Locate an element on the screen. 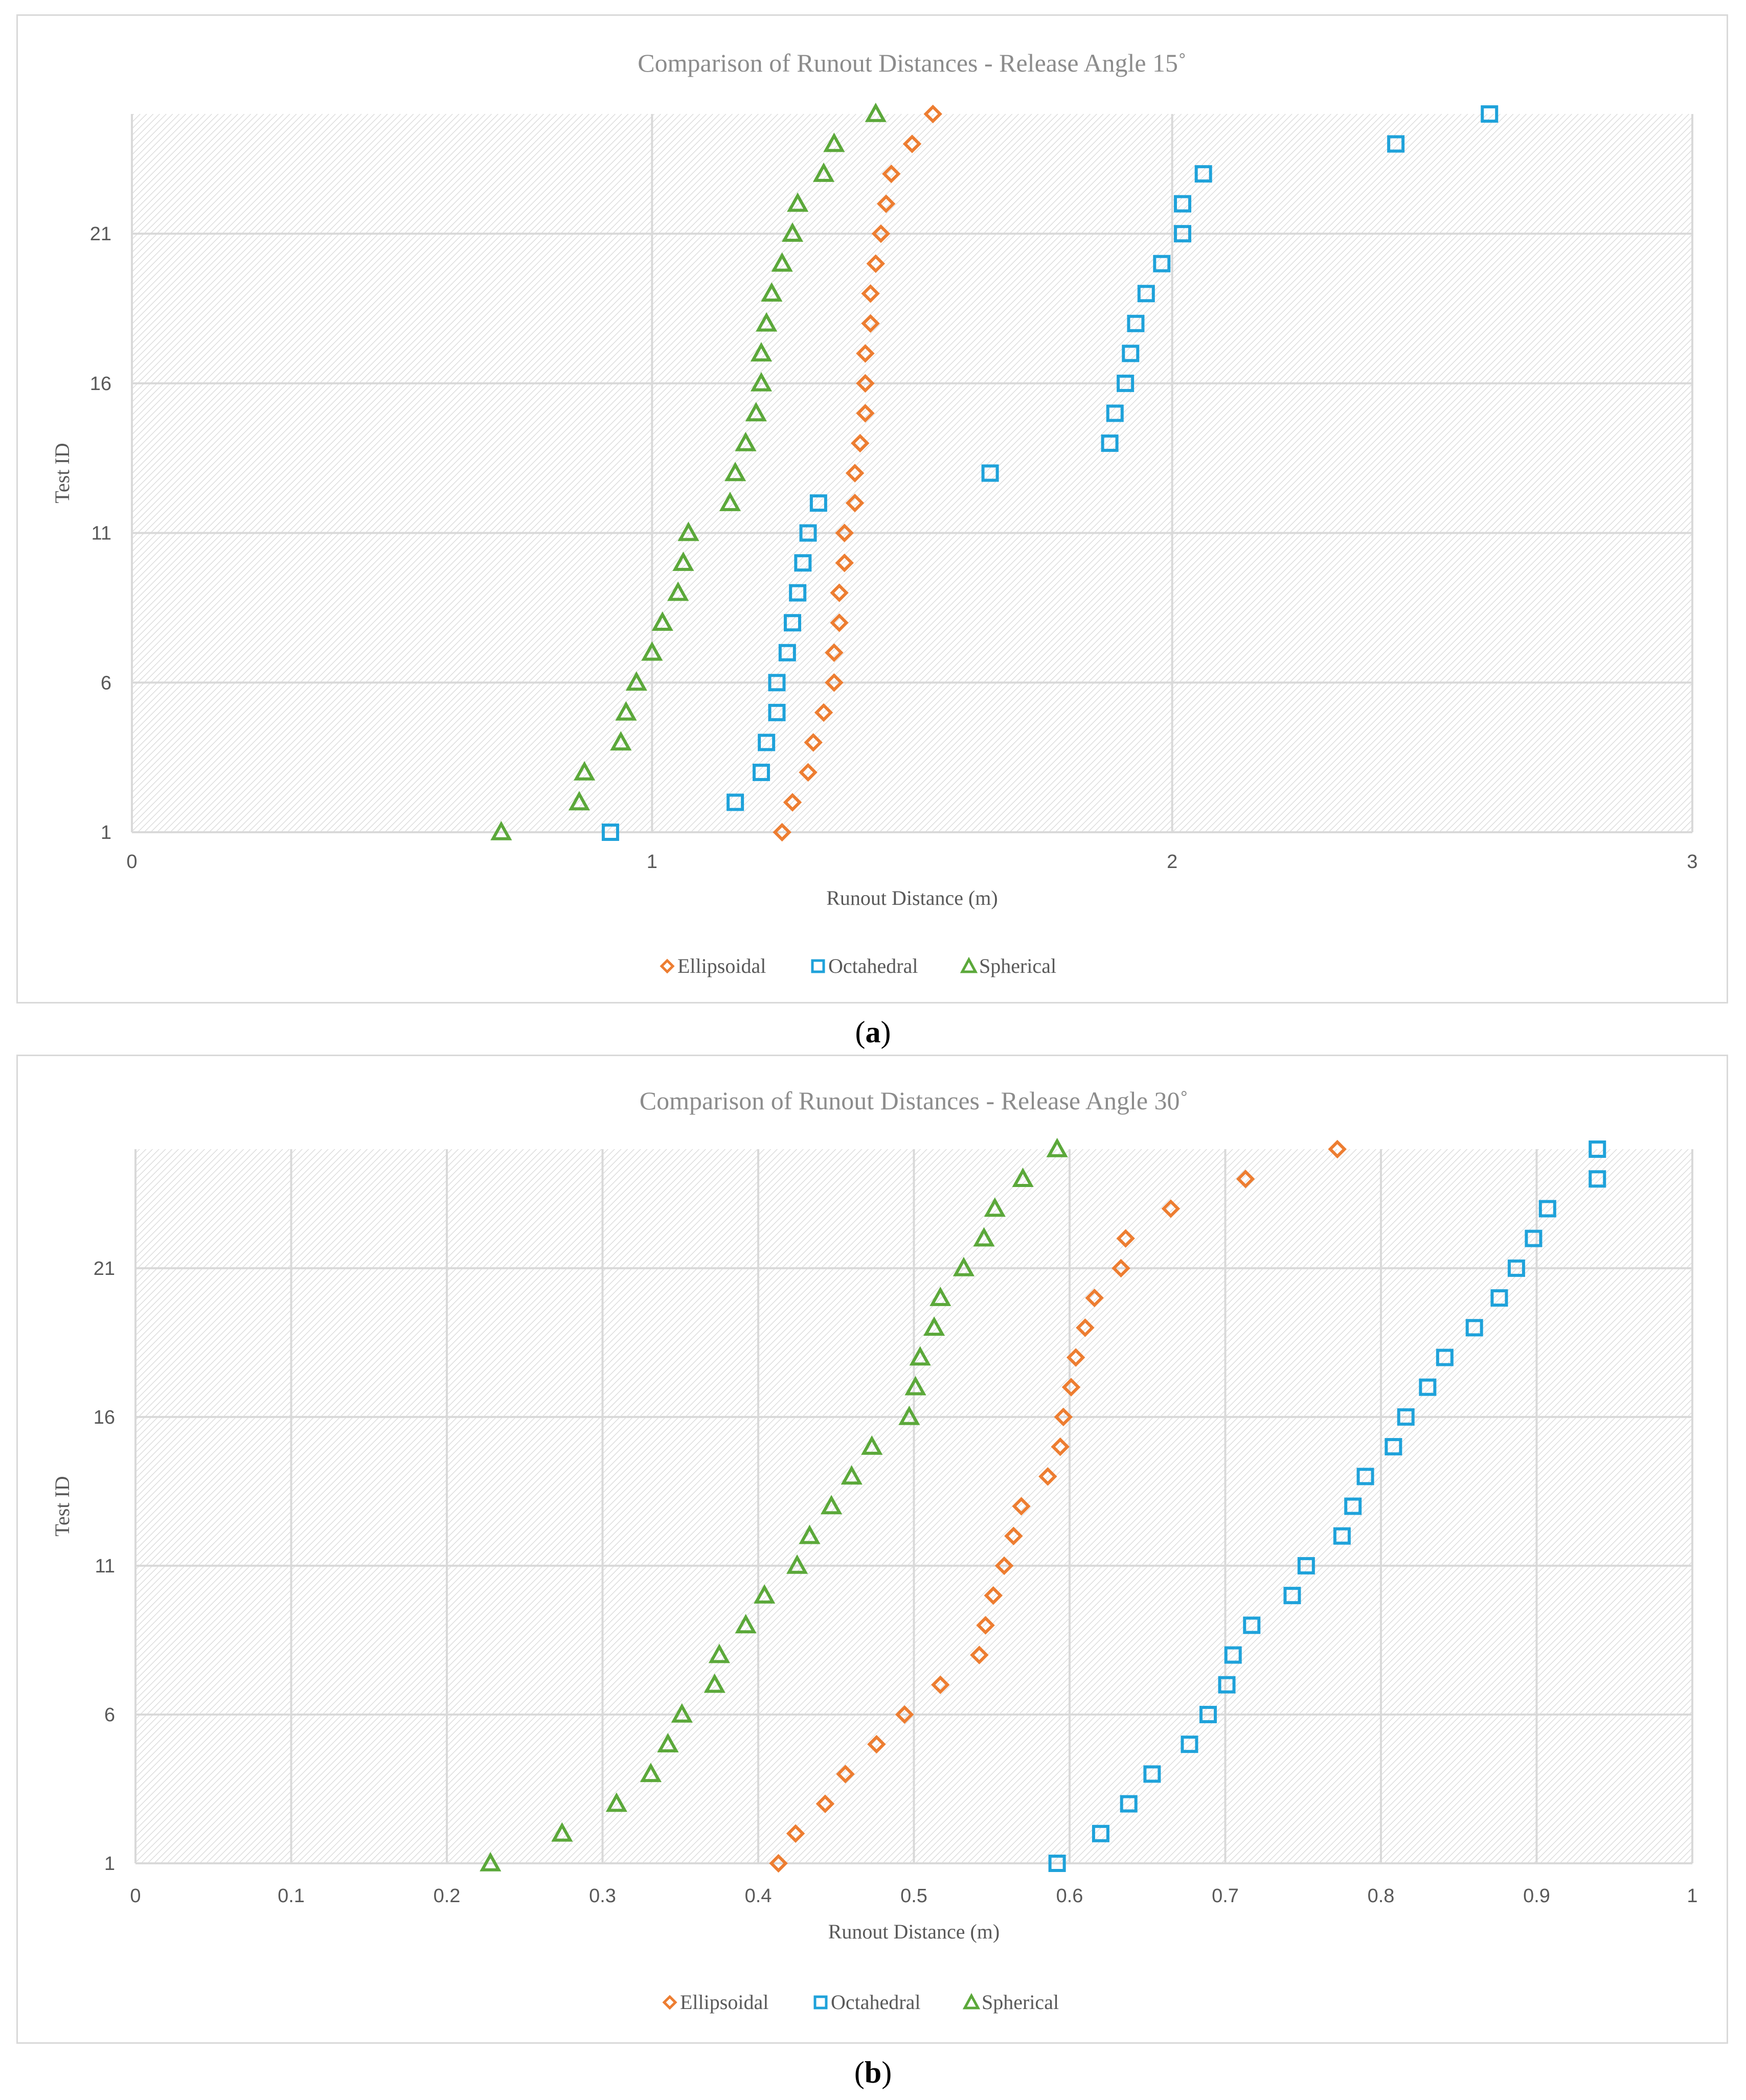  y-tick-label: 21 is located at coordinates (104, 1269).